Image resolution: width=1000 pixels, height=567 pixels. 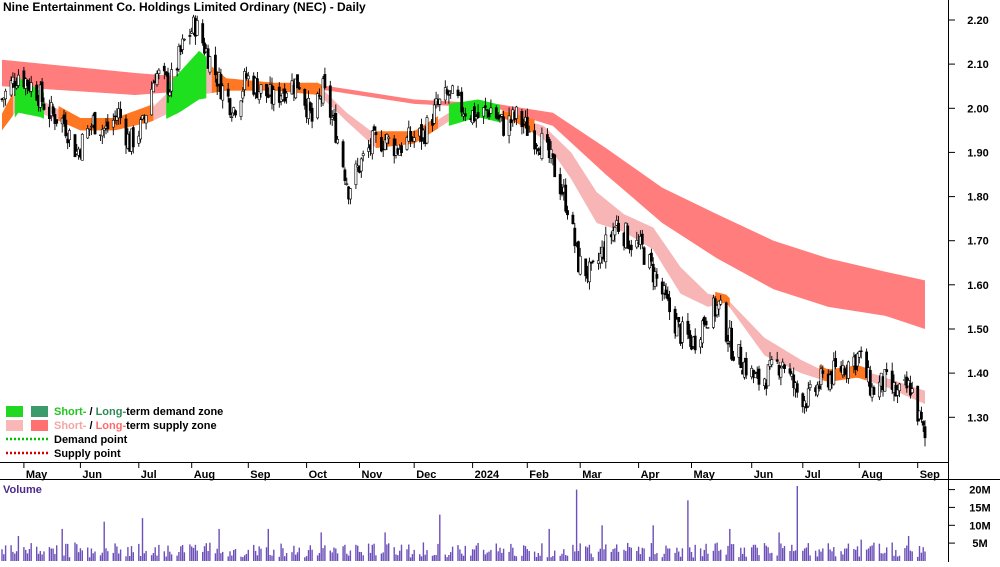 What do you see at coordinates (426, 475) in the screenshot?
I see `time-tick-label: Dec` at bounding box center [426, 475].